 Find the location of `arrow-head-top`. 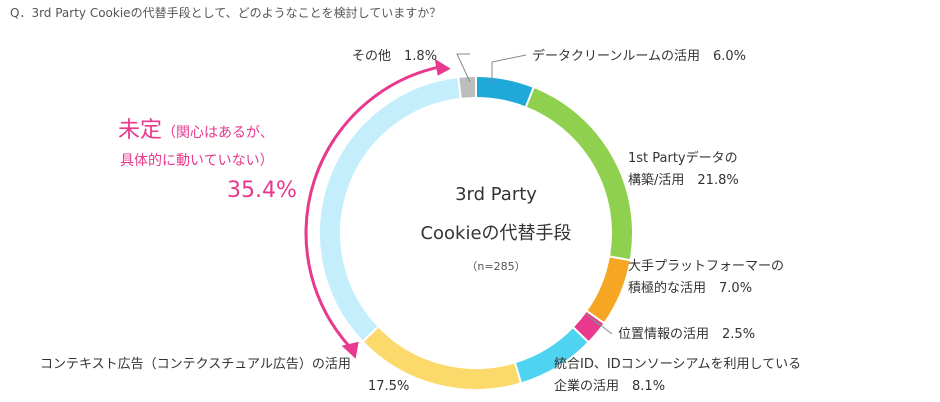

arrow-head-top is located at coordinates (442, 67).